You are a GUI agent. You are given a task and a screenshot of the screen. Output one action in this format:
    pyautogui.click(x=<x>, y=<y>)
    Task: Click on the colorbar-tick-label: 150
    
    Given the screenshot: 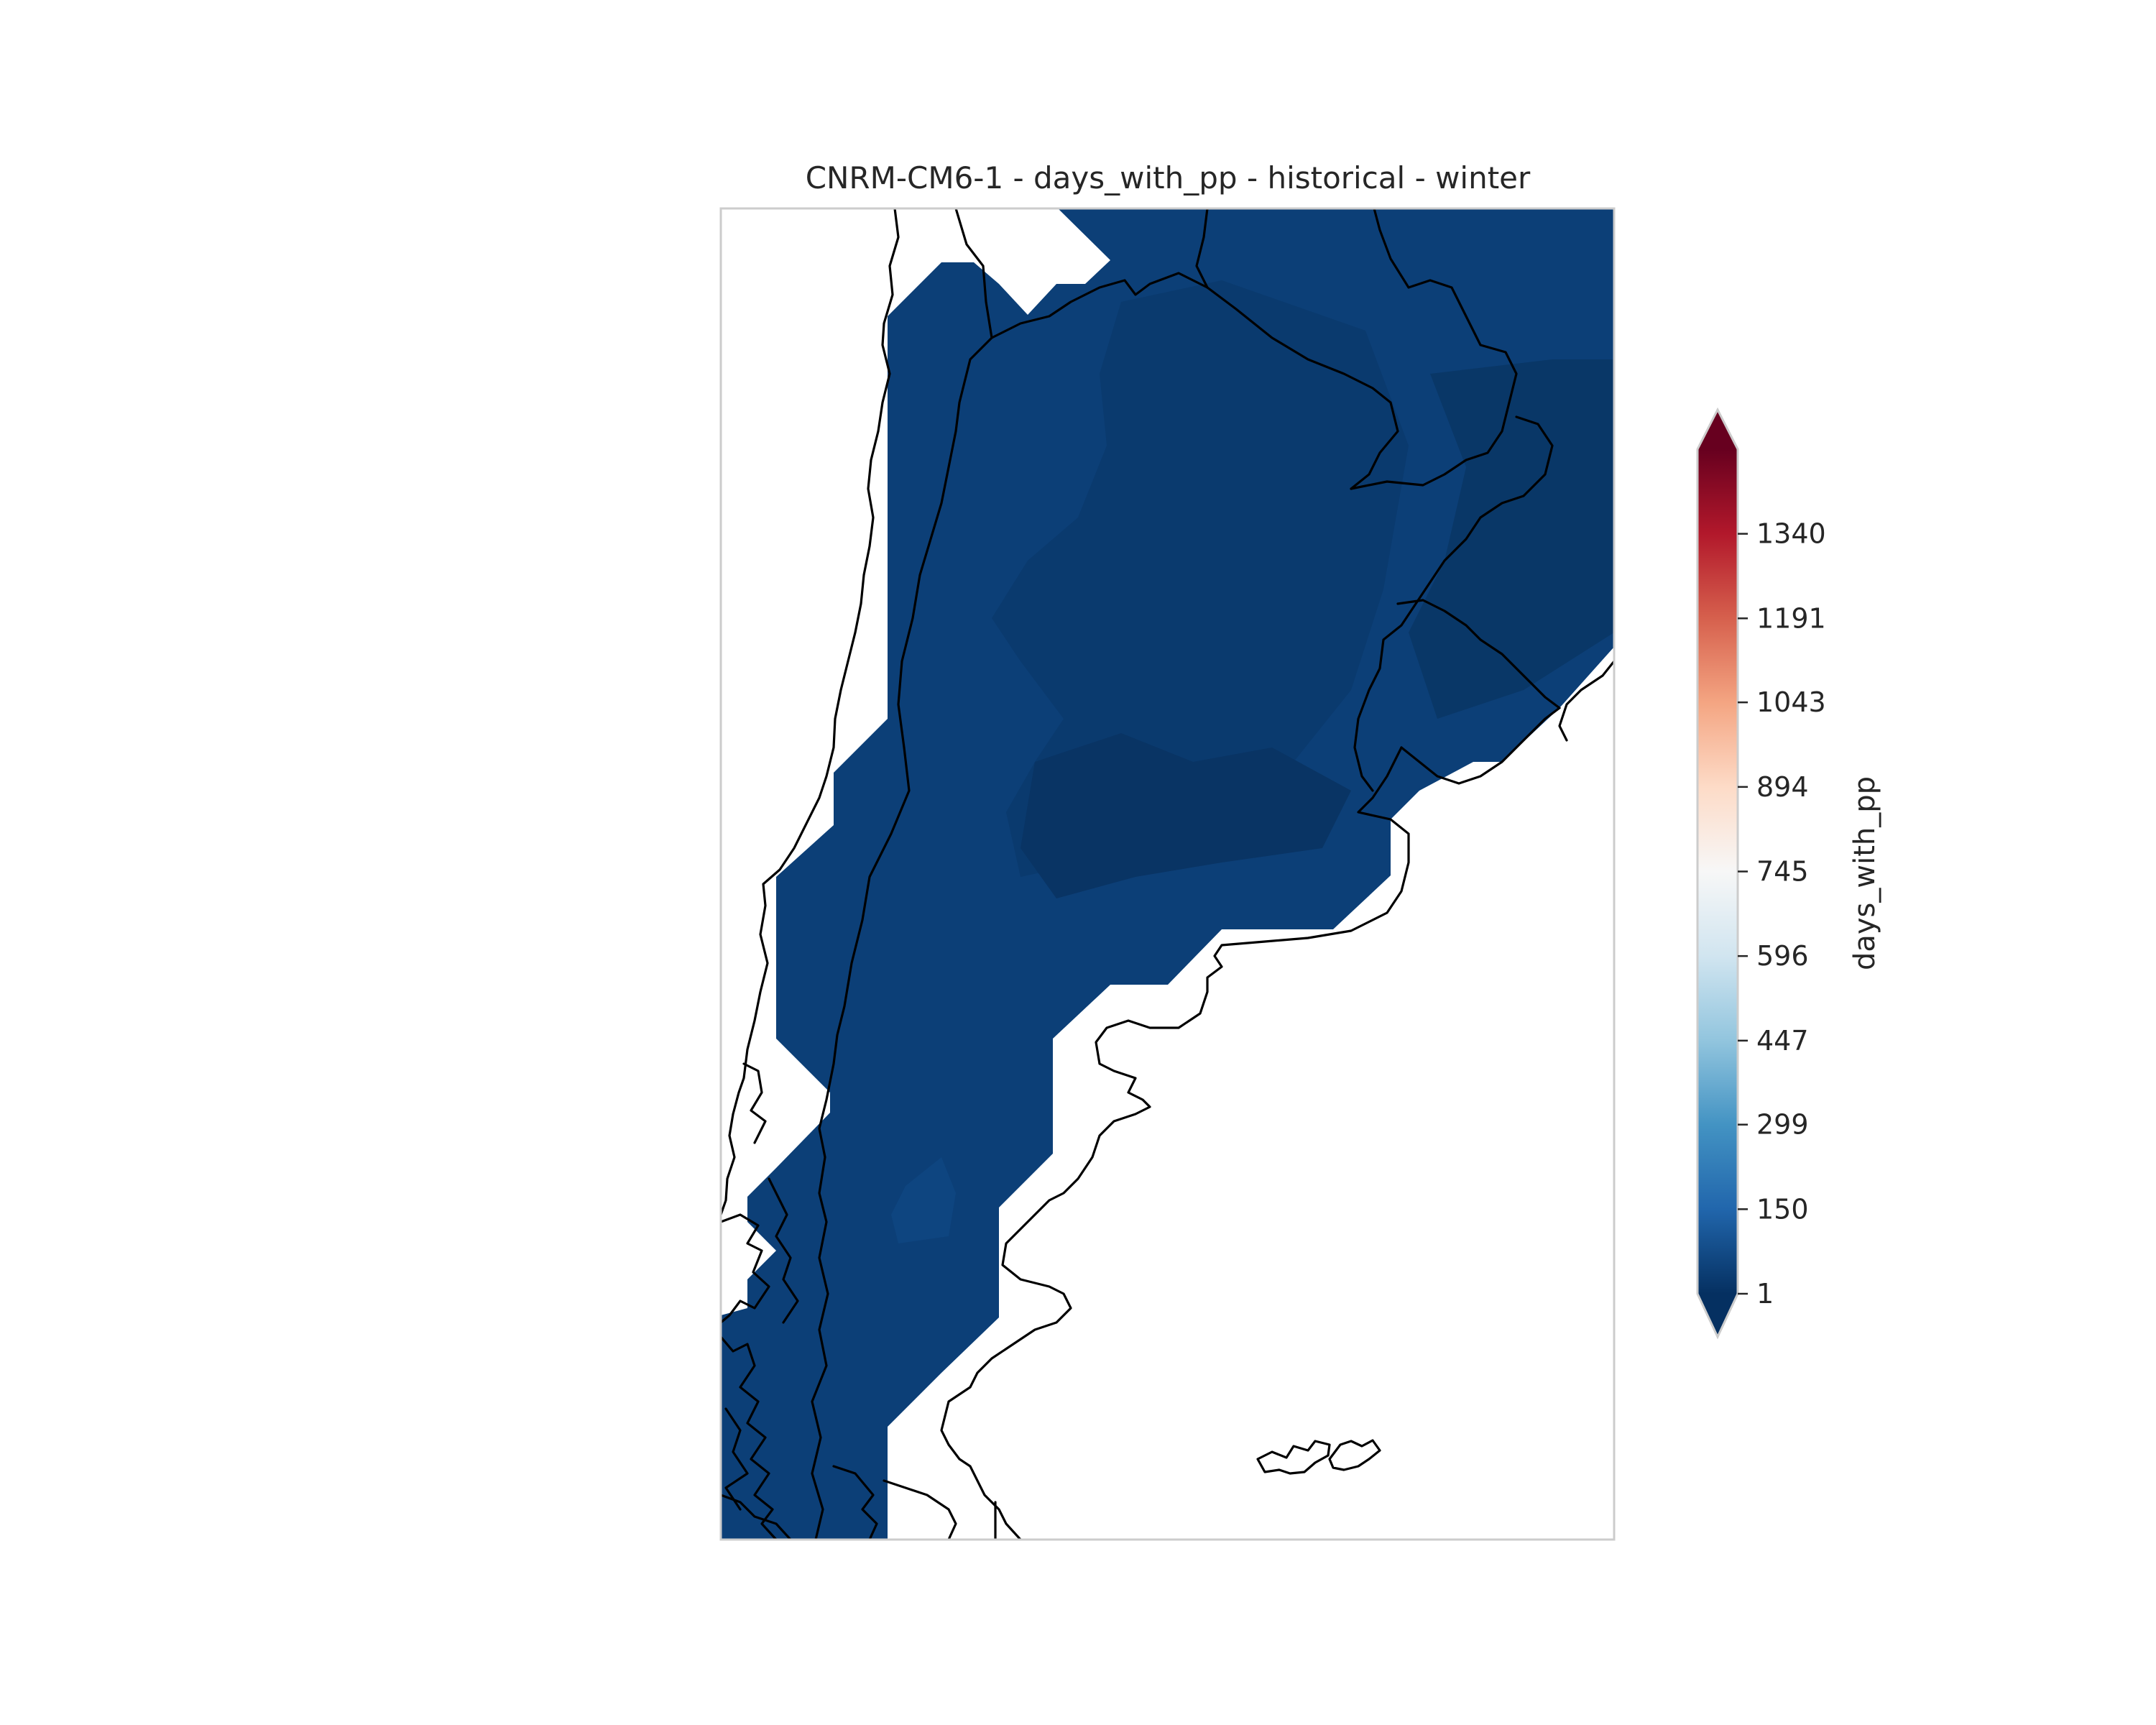 What is the action you would take?
    pyautogui.click(x=1783, y=1209)
    